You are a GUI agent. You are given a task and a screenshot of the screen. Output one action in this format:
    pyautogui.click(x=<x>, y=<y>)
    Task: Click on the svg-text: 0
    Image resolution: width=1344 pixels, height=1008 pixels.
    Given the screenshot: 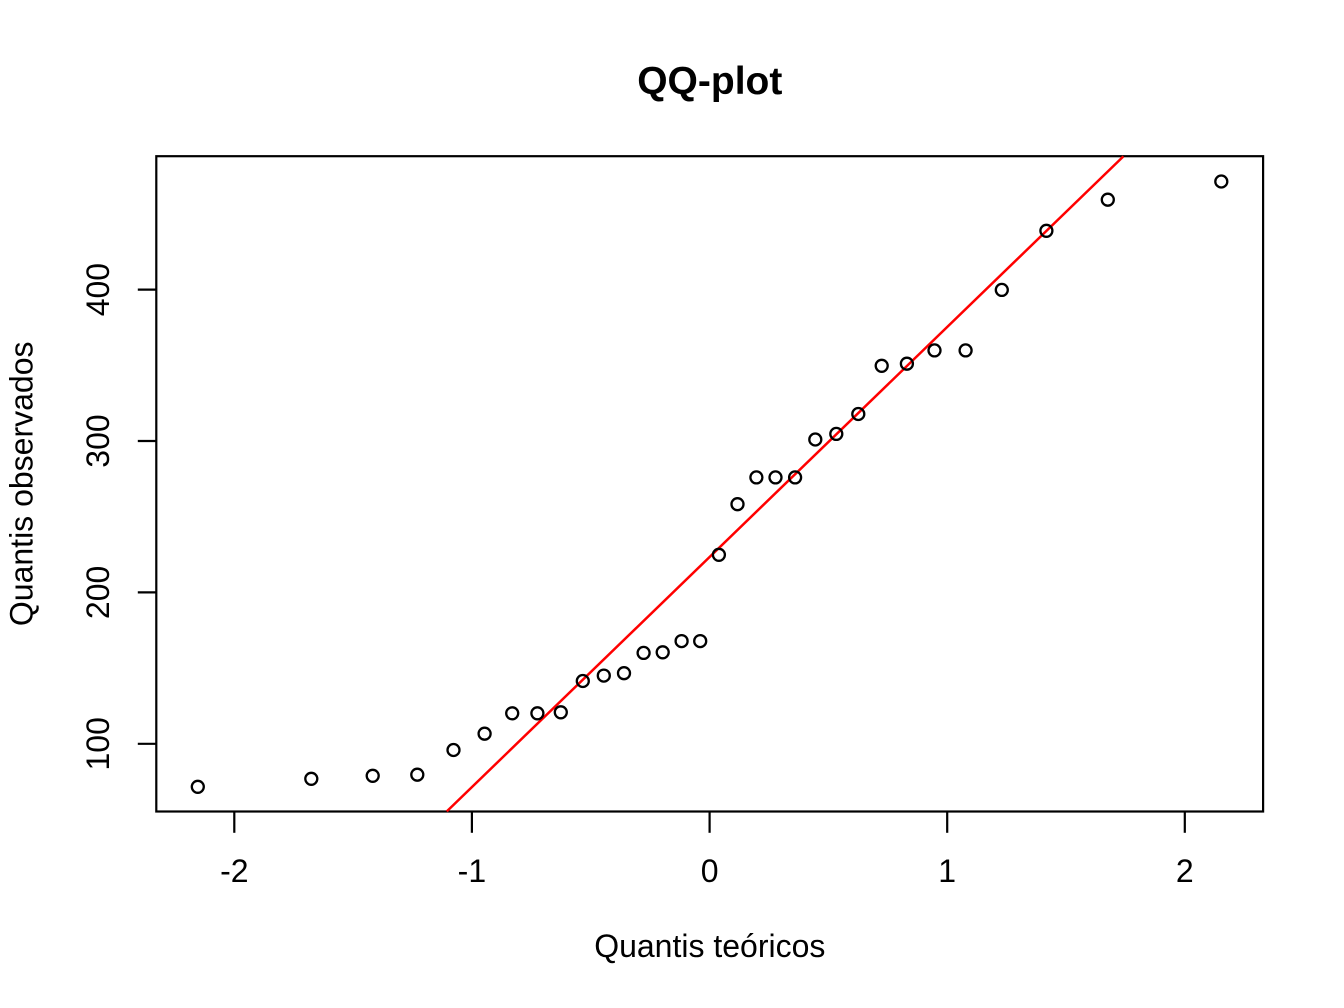 What is the action you would take?
    pyautogui.click(x=710, y=871)
    